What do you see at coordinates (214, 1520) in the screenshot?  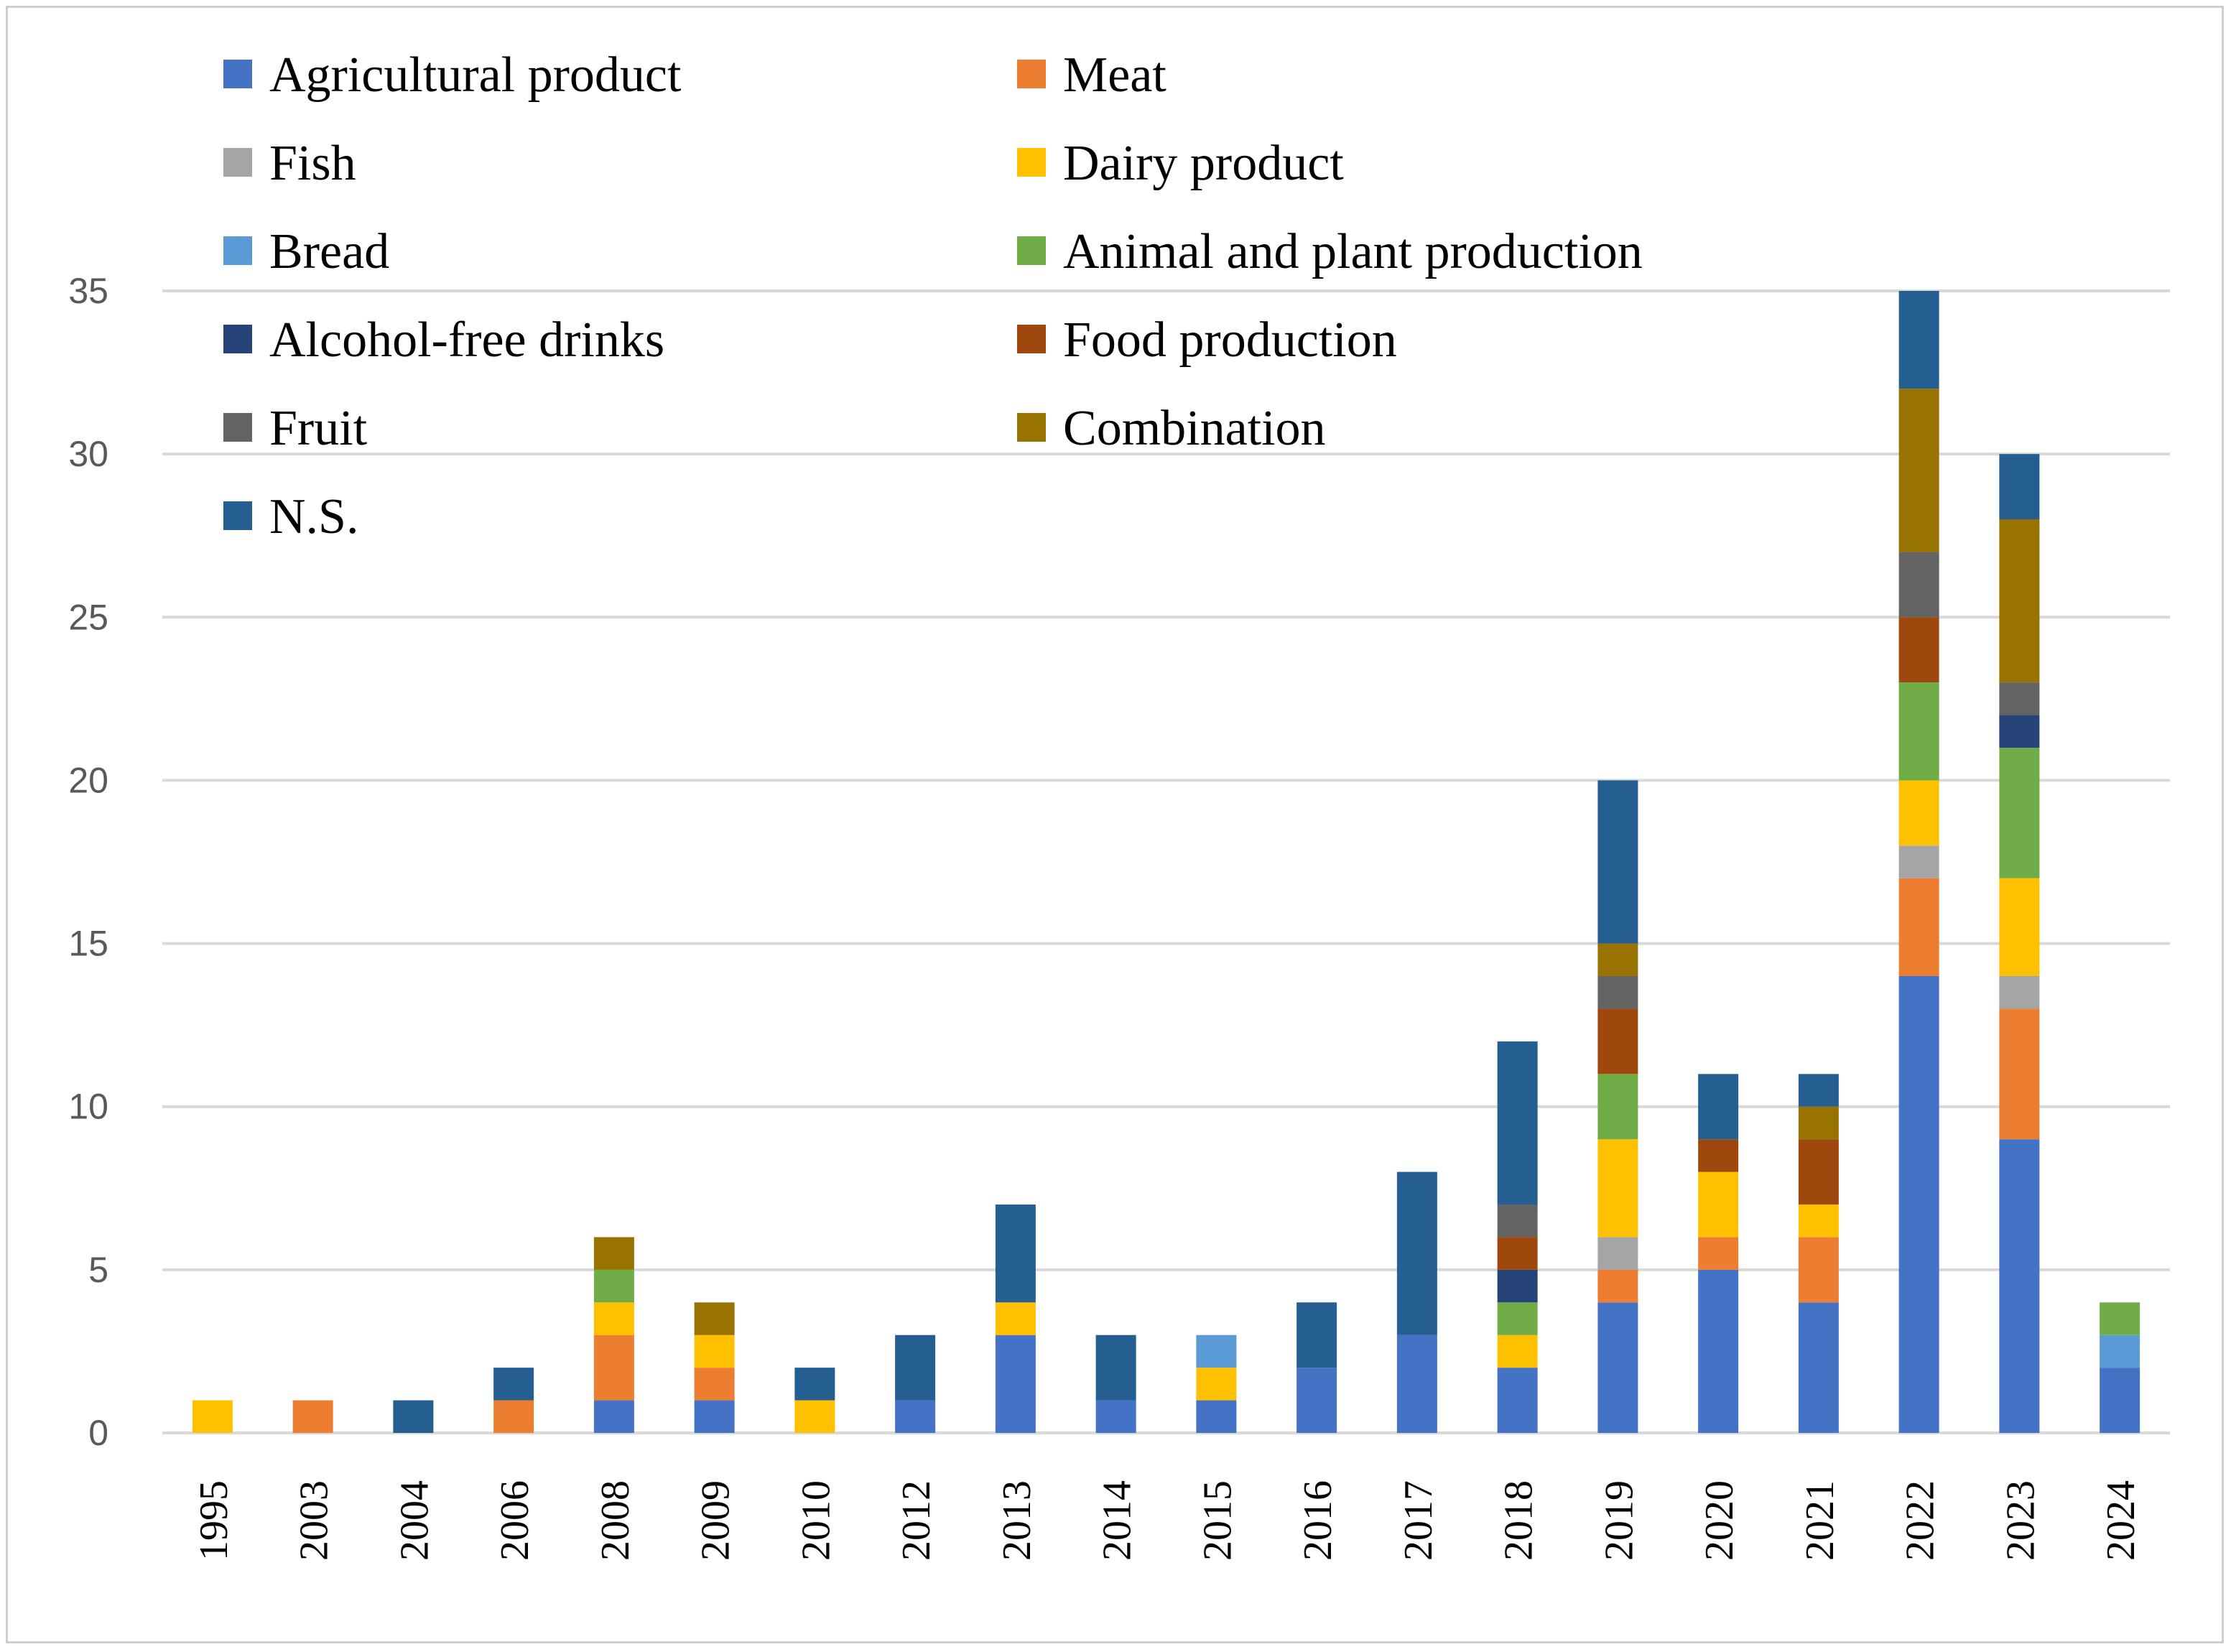 I see `x-tick-1995: 1995` at bounding box center [214, 1520].